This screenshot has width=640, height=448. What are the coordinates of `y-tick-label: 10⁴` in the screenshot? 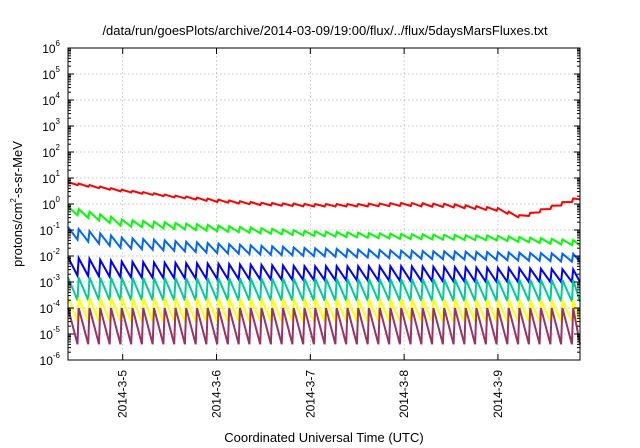 It's located at (51, 99).